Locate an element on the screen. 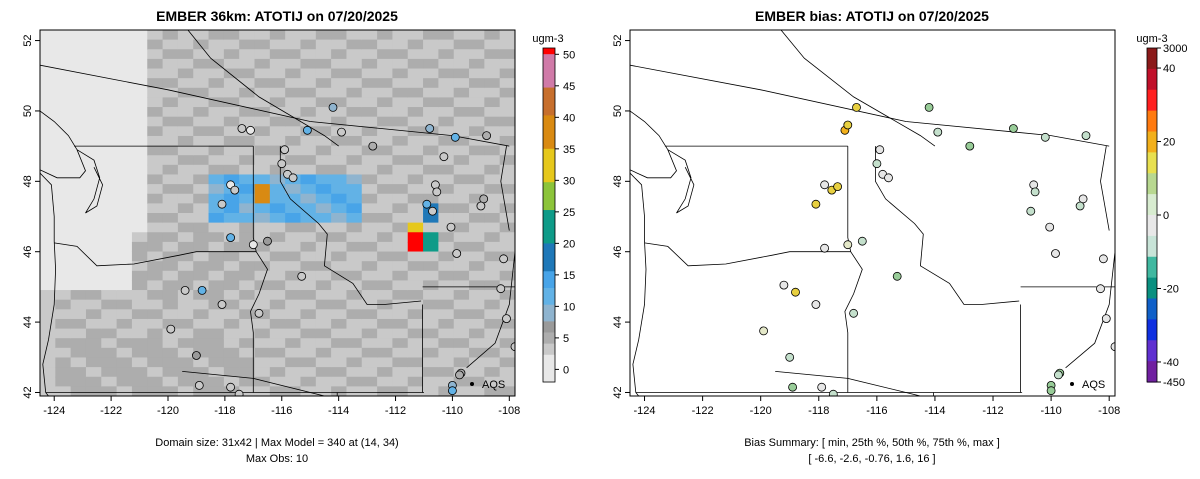  left-y-axis: 42 44 46 48 50 52 is located at coordinates (31, 216).